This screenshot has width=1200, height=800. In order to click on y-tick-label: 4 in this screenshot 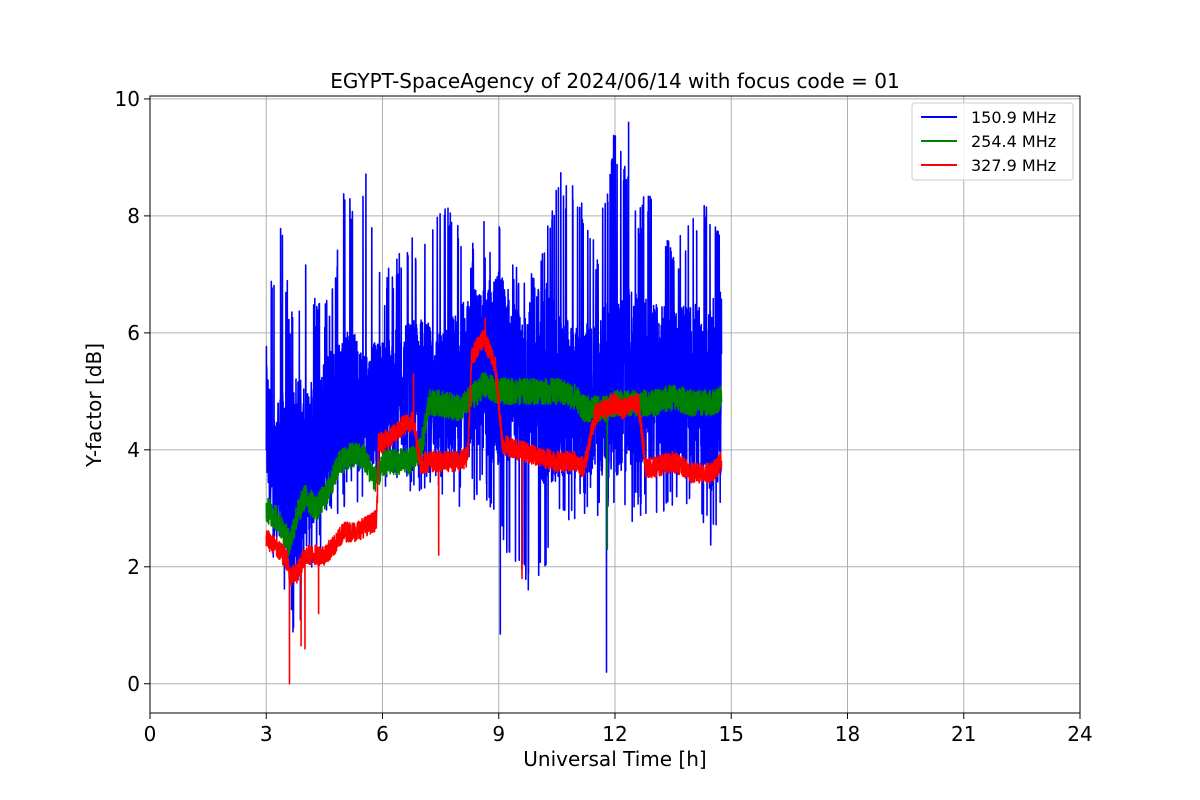, I will do `click(133, 450)`.